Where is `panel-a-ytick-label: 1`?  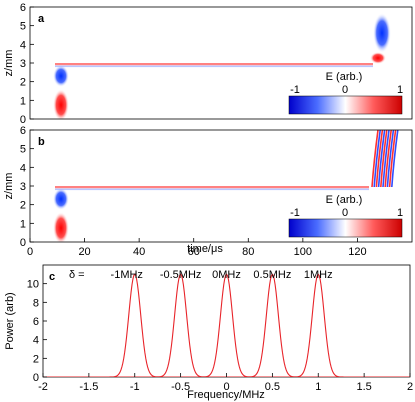 panel-a-ytick-label: 1 is located at coordinates (23, 101).